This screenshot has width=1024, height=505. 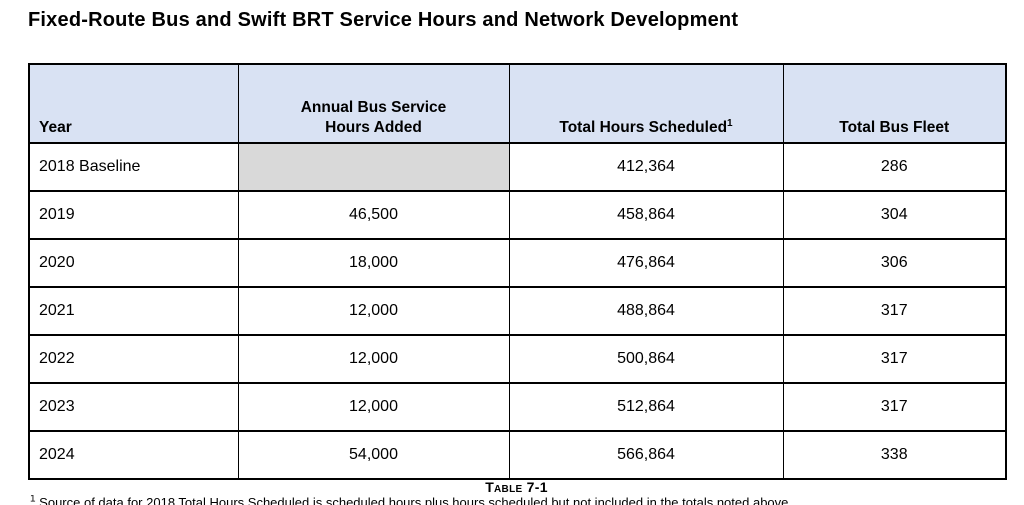 I want to click on total-hours-cell: 500,864, so click(x=646, y=359).